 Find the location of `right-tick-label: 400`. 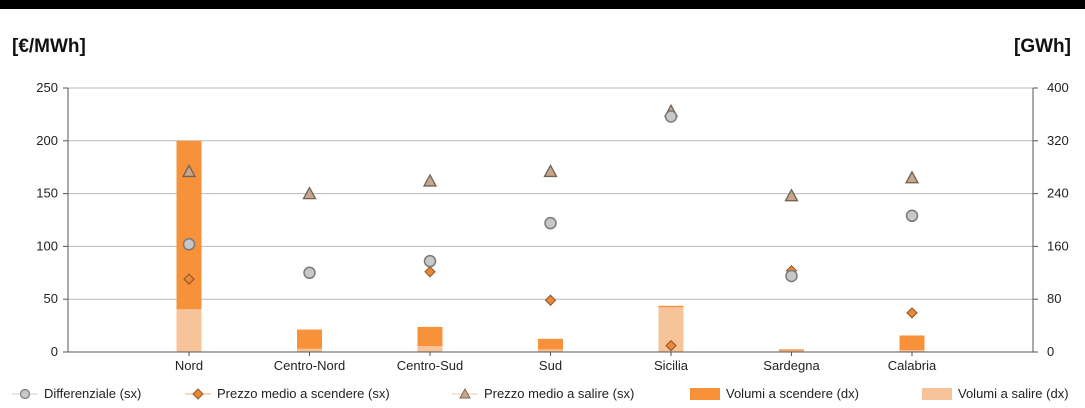

right-tick-label: 400 is located at coordinates (1058, 87).